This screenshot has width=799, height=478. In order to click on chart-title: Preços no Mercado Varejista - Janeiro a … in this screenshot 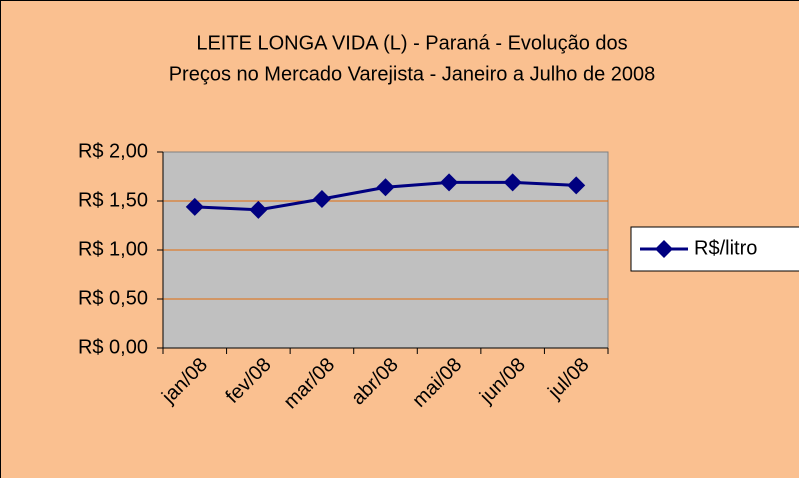, I will do `click(412, 74)`.